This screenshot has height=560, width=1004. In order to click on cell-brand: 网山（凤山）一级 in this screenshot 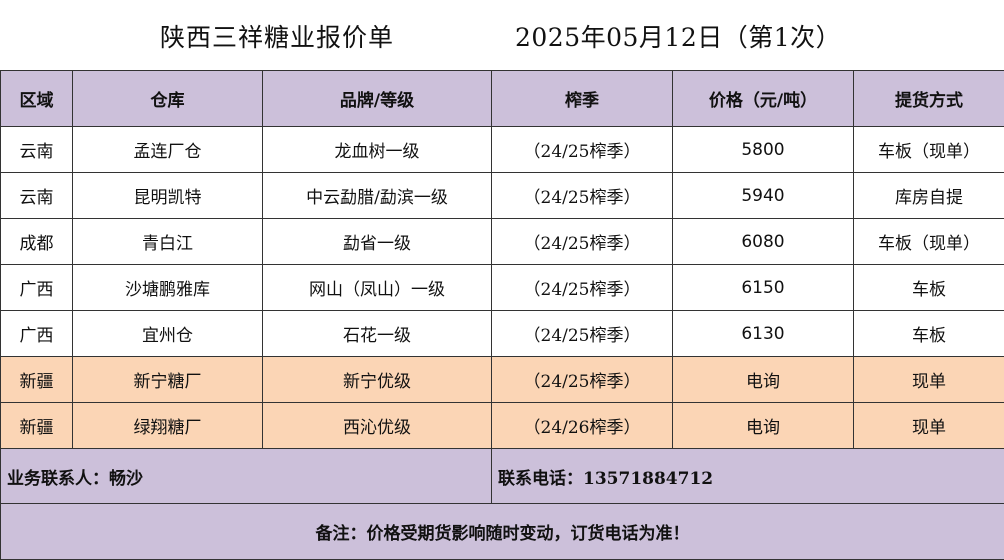, I will do `click(377, 288)`.